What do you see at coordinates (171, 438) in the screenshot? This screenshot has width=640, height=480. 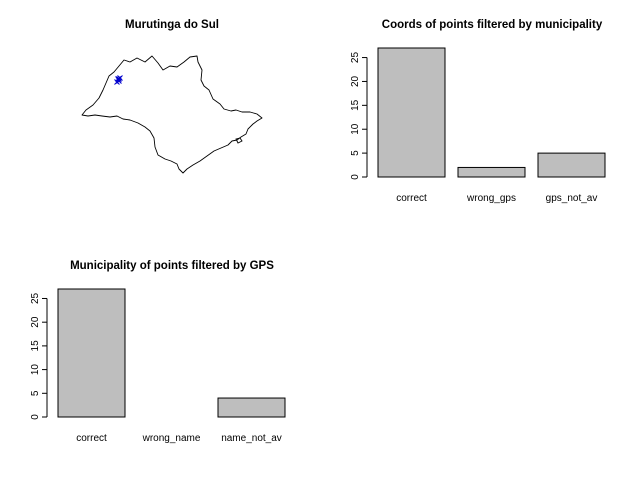 I see `category-label: wrong_name` at bounding box center [171, 438].